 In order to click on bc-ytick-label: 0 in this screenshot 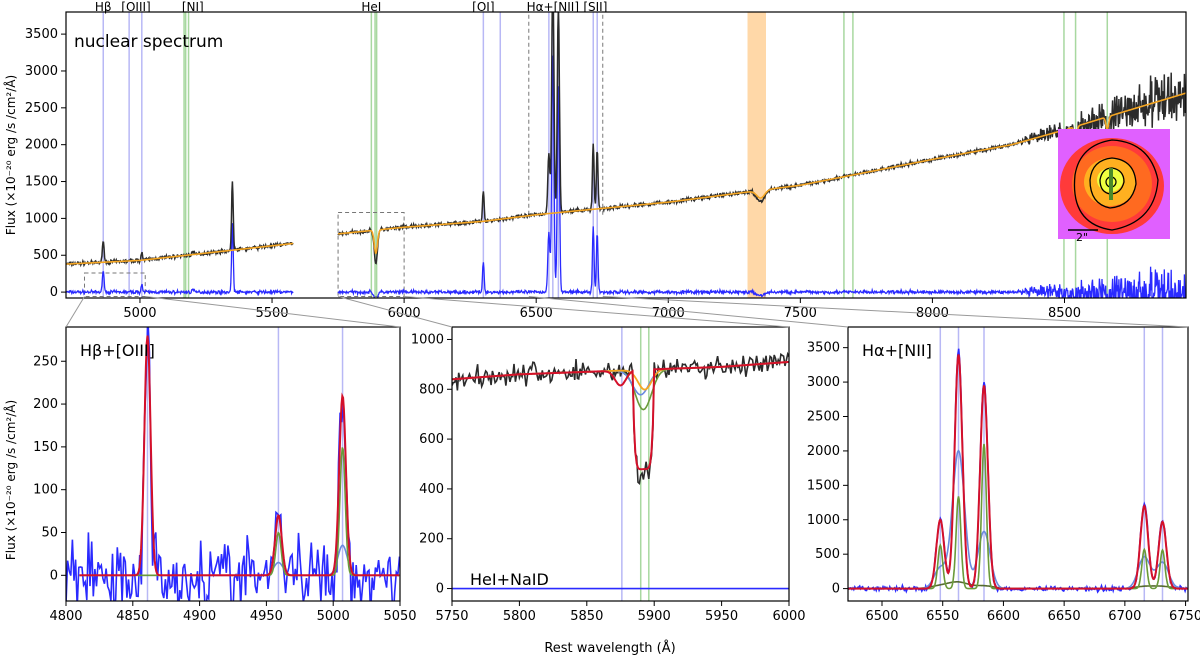, I will do `click(440, 589)`.